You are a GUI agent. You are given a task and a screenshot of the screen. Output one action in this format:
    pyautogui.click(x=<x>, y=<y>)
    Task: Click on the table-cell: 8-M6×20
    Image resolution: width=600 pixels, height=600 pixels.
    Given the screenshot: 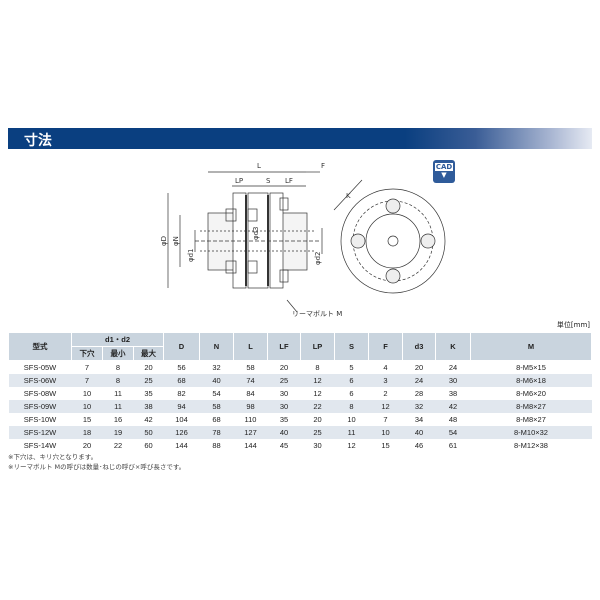 What is the action you would take?
    pyautogui.click(x=531, y=393)
    